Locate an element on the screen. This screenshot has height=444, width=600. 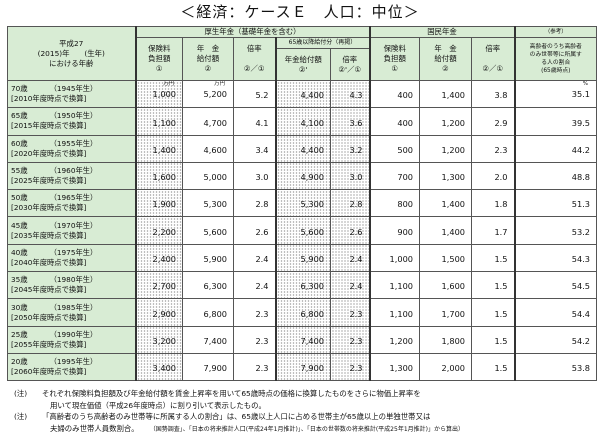
kosei-ratio65-cell: 3.6 is located at coordinates (350, 121).